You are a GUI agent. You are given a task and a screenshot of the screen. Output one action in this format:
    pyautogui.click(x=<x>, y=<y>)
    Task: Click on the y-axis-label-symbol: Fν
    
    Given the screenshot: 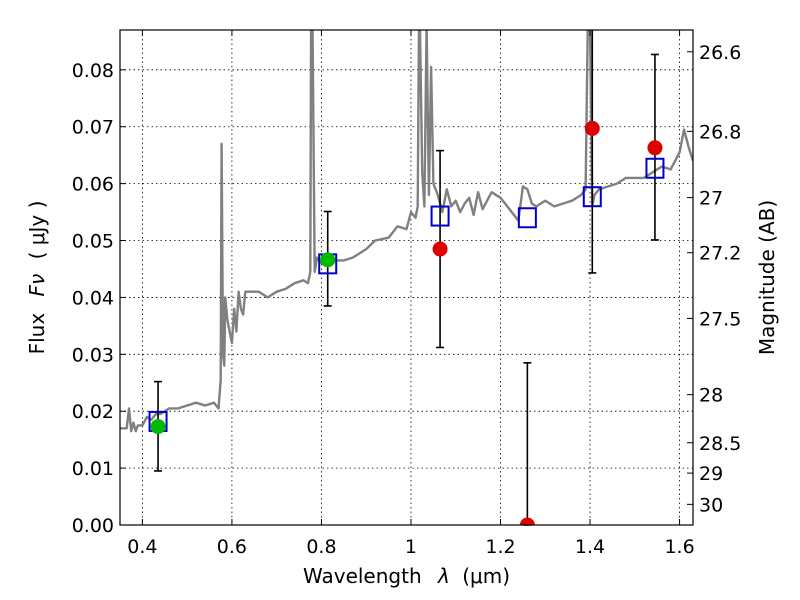 What is the action you would take?
    pyautogui.click(x=37, y=285)
    